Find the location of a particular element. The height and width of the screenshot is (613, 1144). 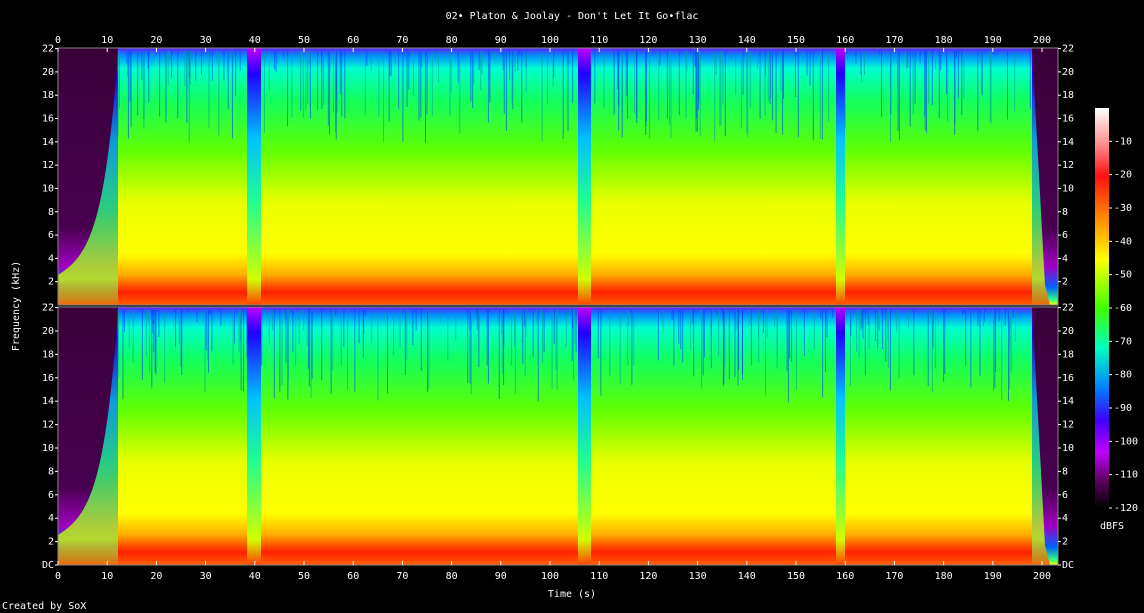

x-tick-label: 100 is located at coordinates (550, 40).